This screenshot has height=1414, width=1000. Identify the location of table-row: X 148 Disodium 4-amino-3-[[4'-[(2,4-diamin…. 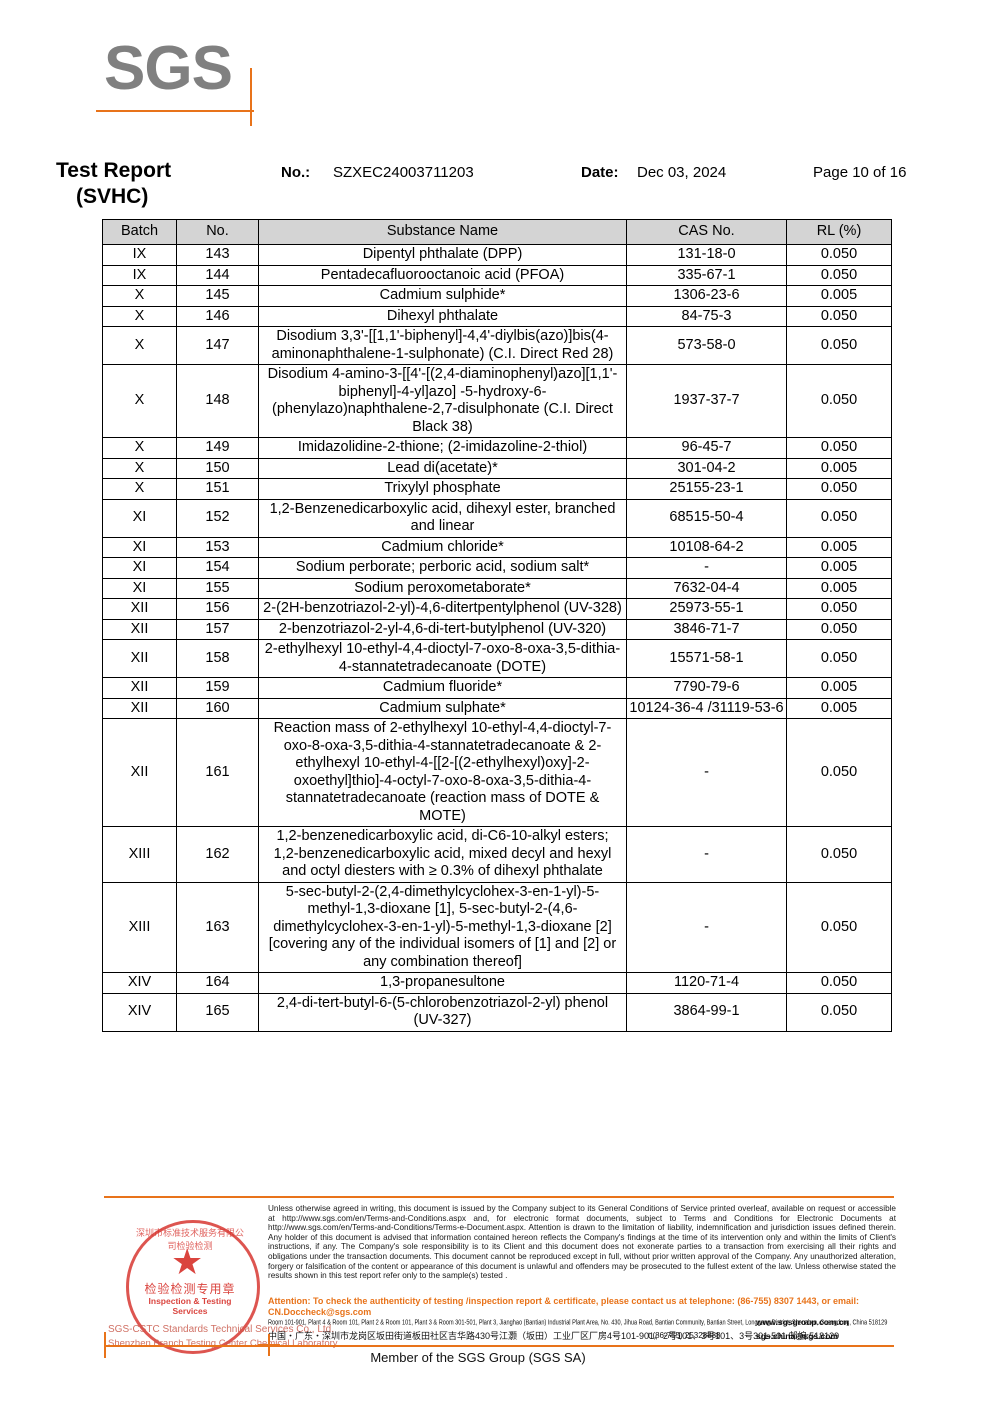
(497, 401).